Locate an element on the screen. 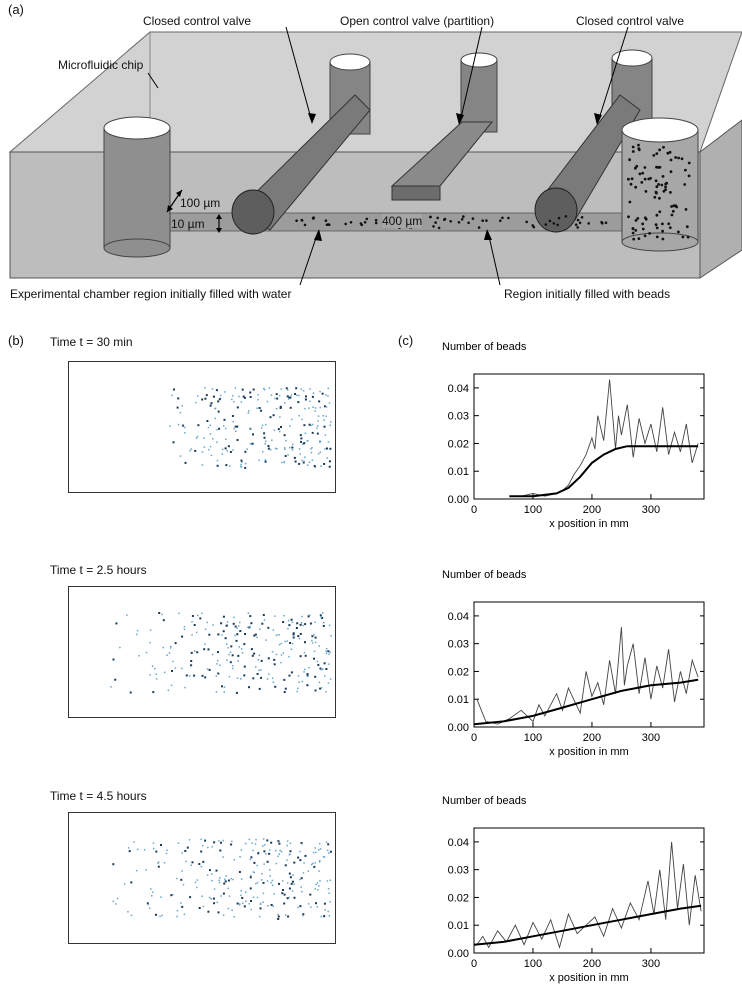  snapshot-time-label: Time t = 4.5 hours is located at coordinates (98, 796).